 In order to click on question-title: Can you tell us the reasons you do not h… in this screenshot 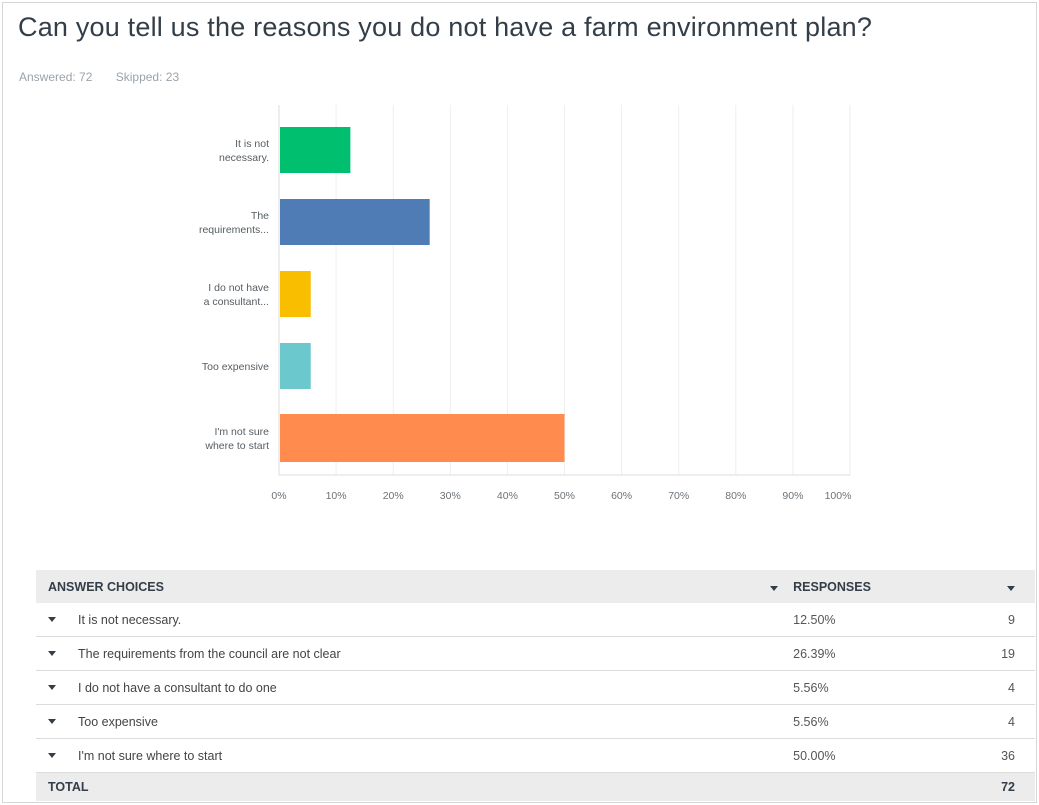, I will do `click(445, 27)`.